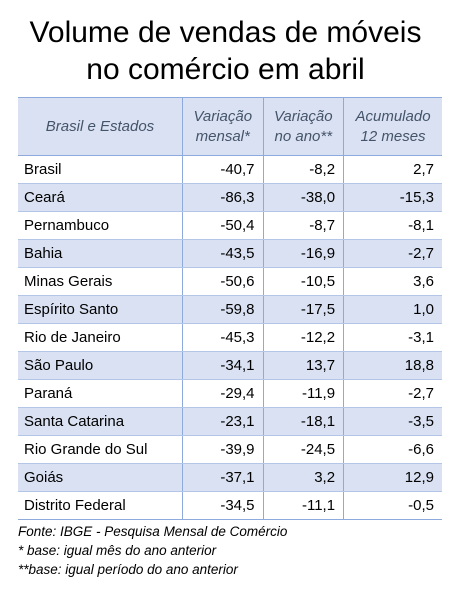 The height and width of the screenshot is (590, 451). Describe the element at coordinates (303, 225) in the screenshot. I see `row-yearly: -8,7` at that location.